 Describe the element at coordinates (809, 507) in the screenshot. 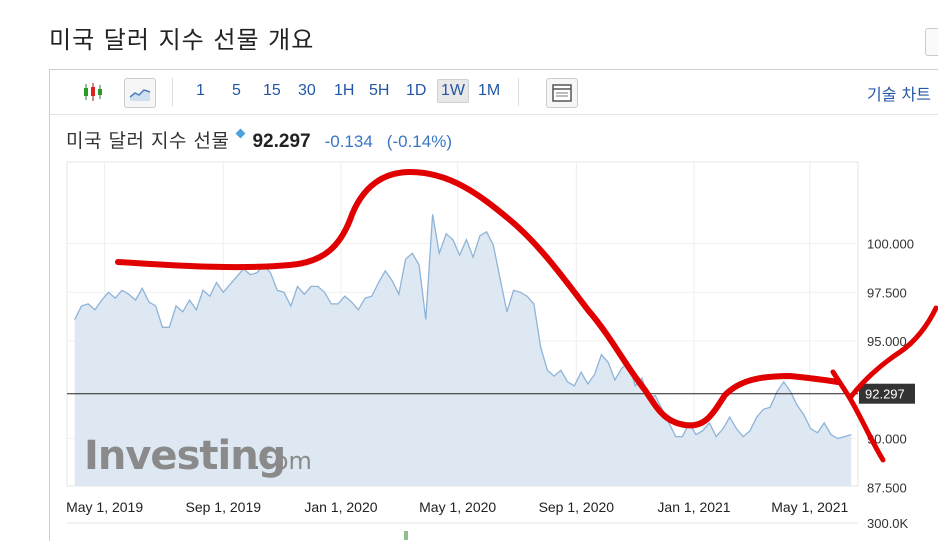

I see `x-tick-label: May 1, 2021` at that location.